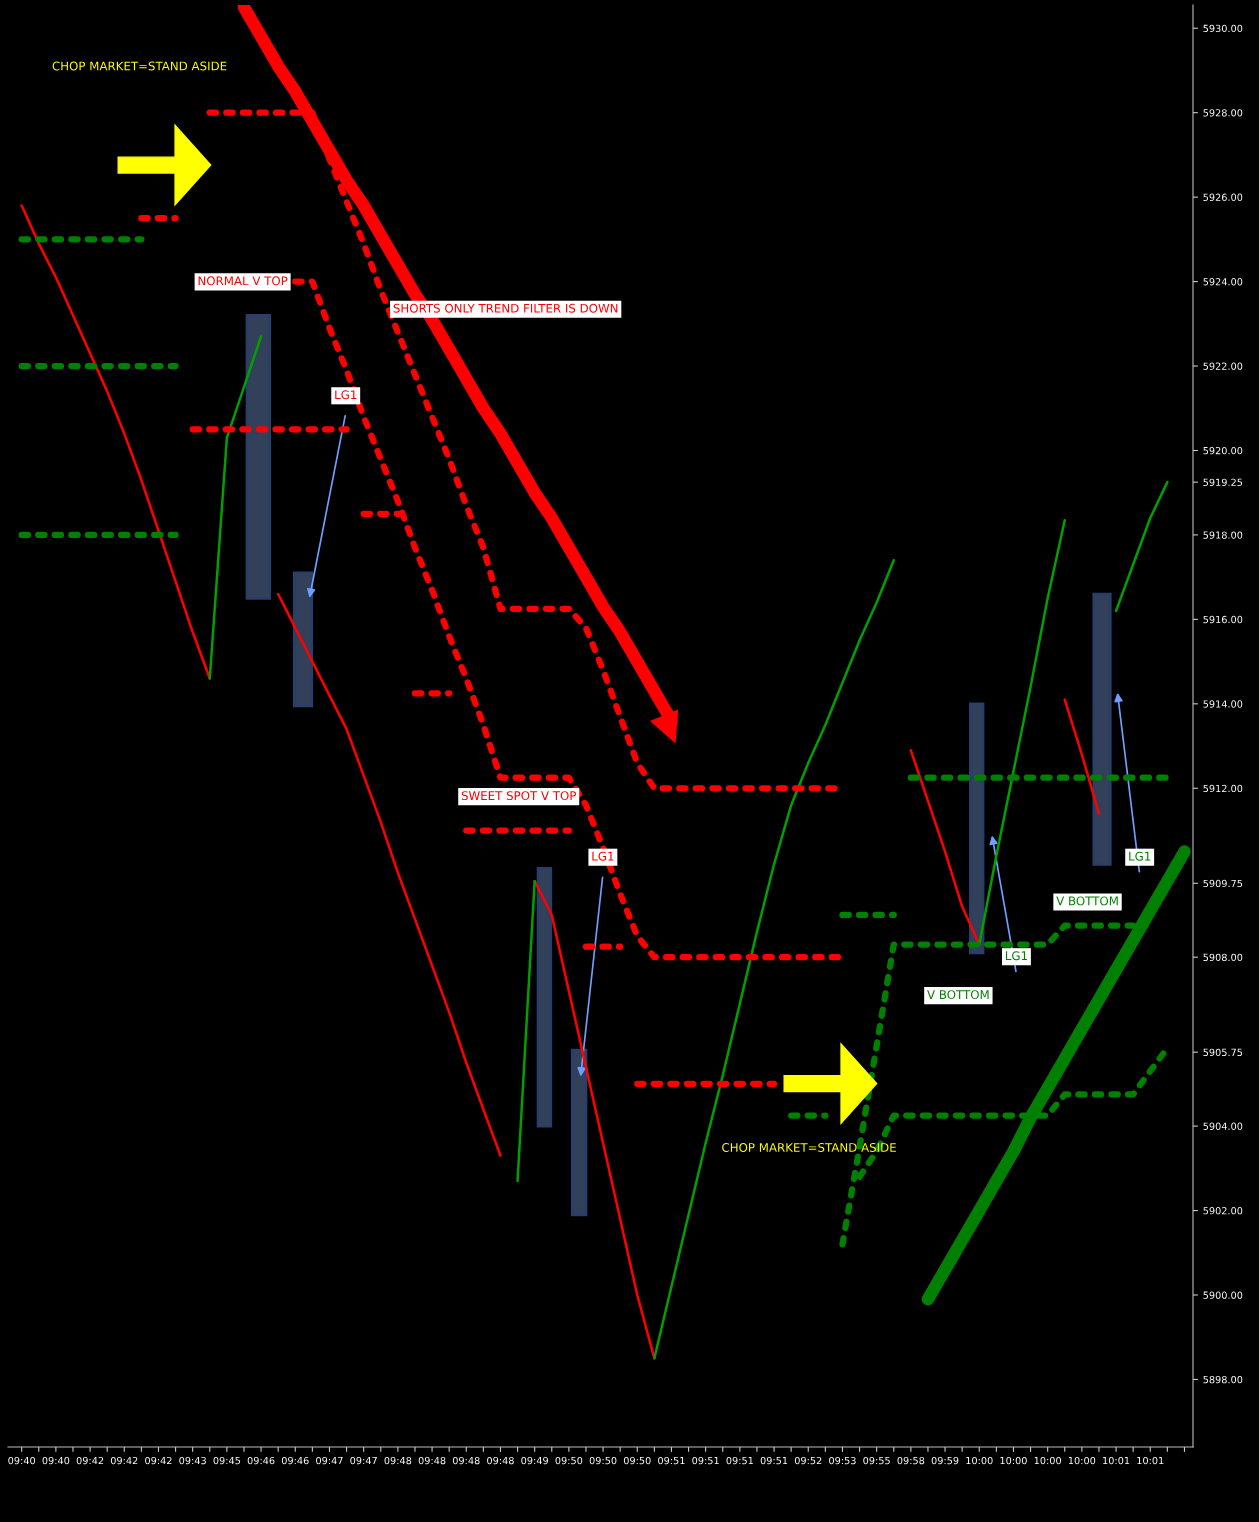 Image resolution: width=1259 pixels, height=1522 pixels. I want to click on y-tick-label: 5922.00, so click(1223, 366).